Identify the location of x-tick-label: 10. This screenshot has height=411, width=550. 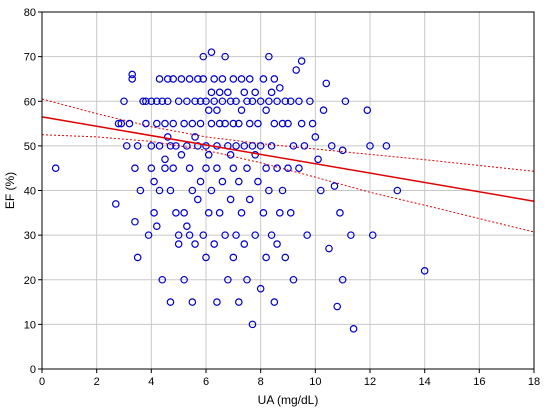
(315, 382).